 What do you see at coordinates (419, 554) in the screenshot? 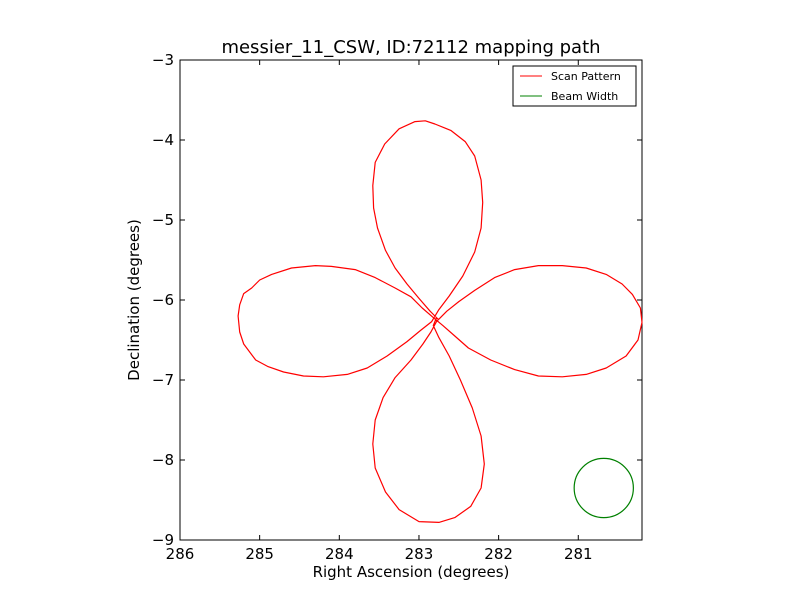
I see `x-tick-label: 283` at bounding box center [419, 554].